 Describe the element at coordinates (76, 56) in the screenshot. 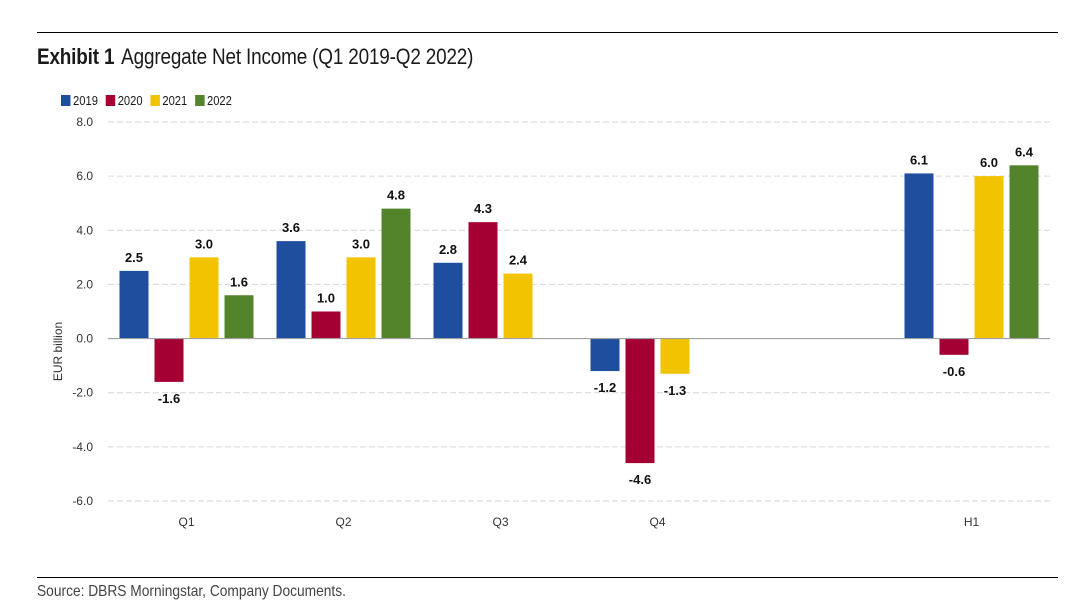

I see `exhibit-label: Exhibit 1` at that location.